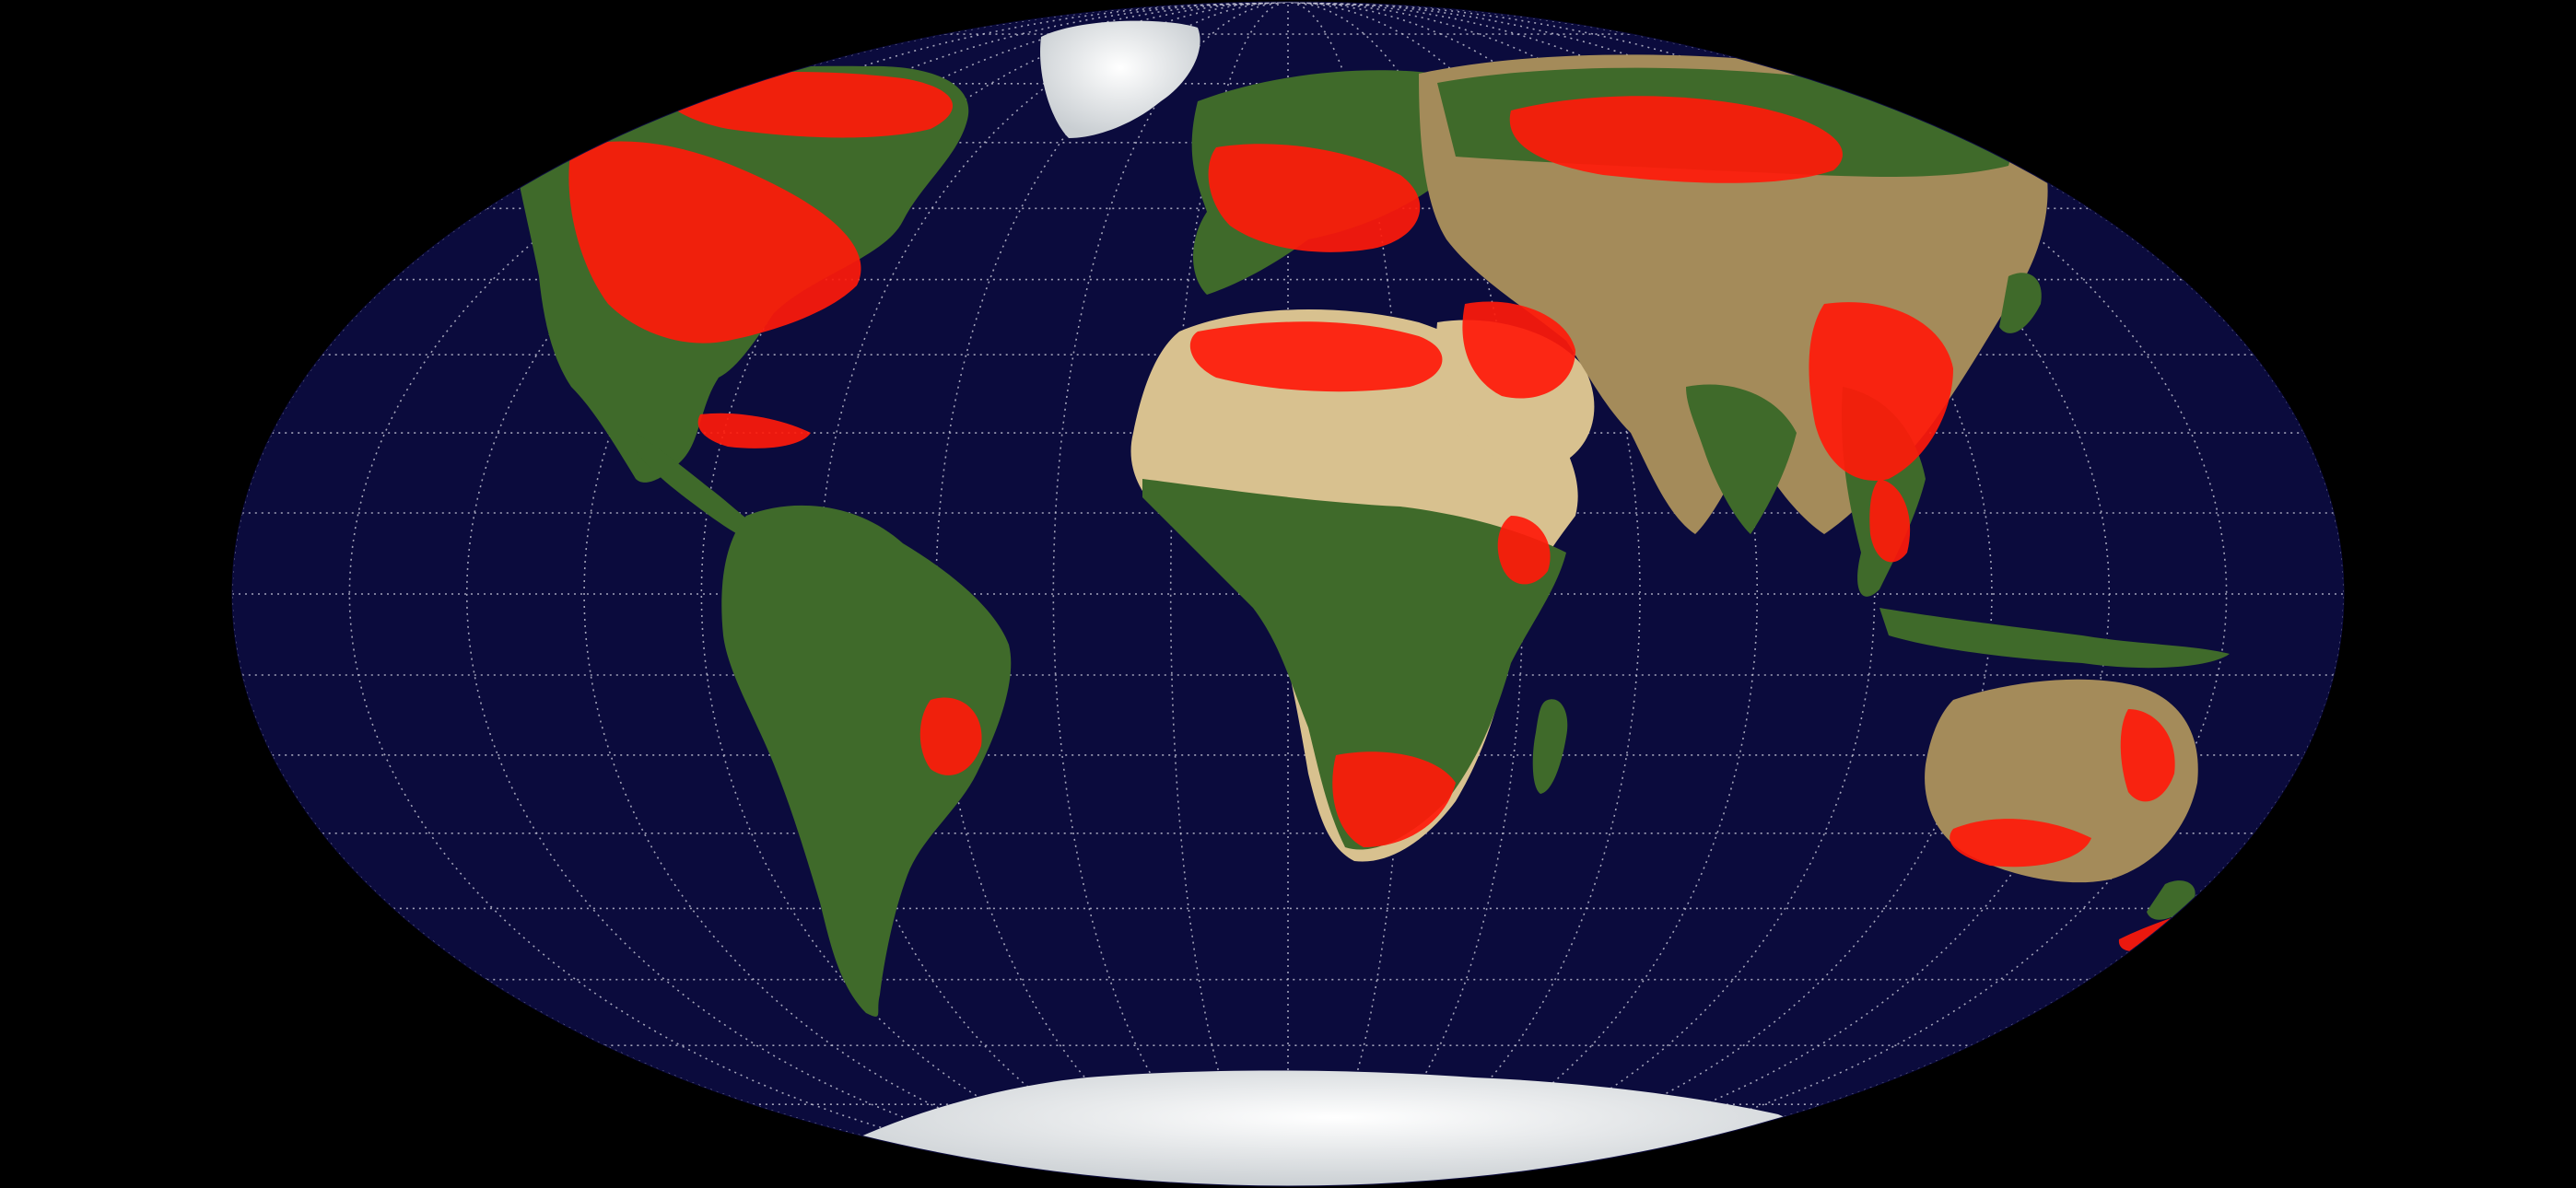 The height and width of the screenshot is (1188, 2576). What do you see at coordinates (1676, 139) in the screenshot?
I see `russia-highlight` at bounding box center [1676, 139].